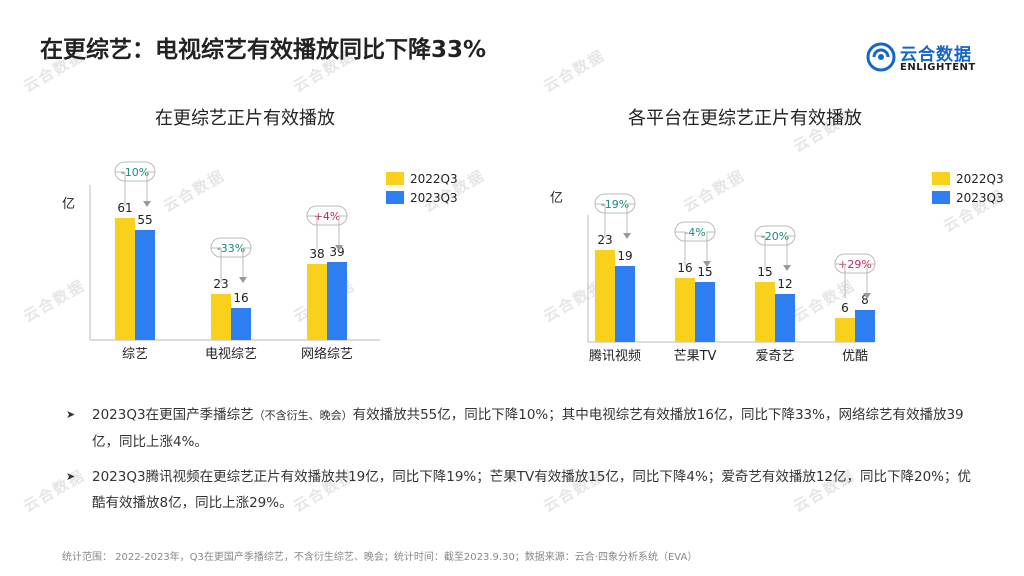 Image resolution: width=1024 pixels, height=576 pixels. What do you see at coordinates (327, 354) in the screenshot?
I see `x-tick-label: 网络综艺` at bounding box center [327, 354].